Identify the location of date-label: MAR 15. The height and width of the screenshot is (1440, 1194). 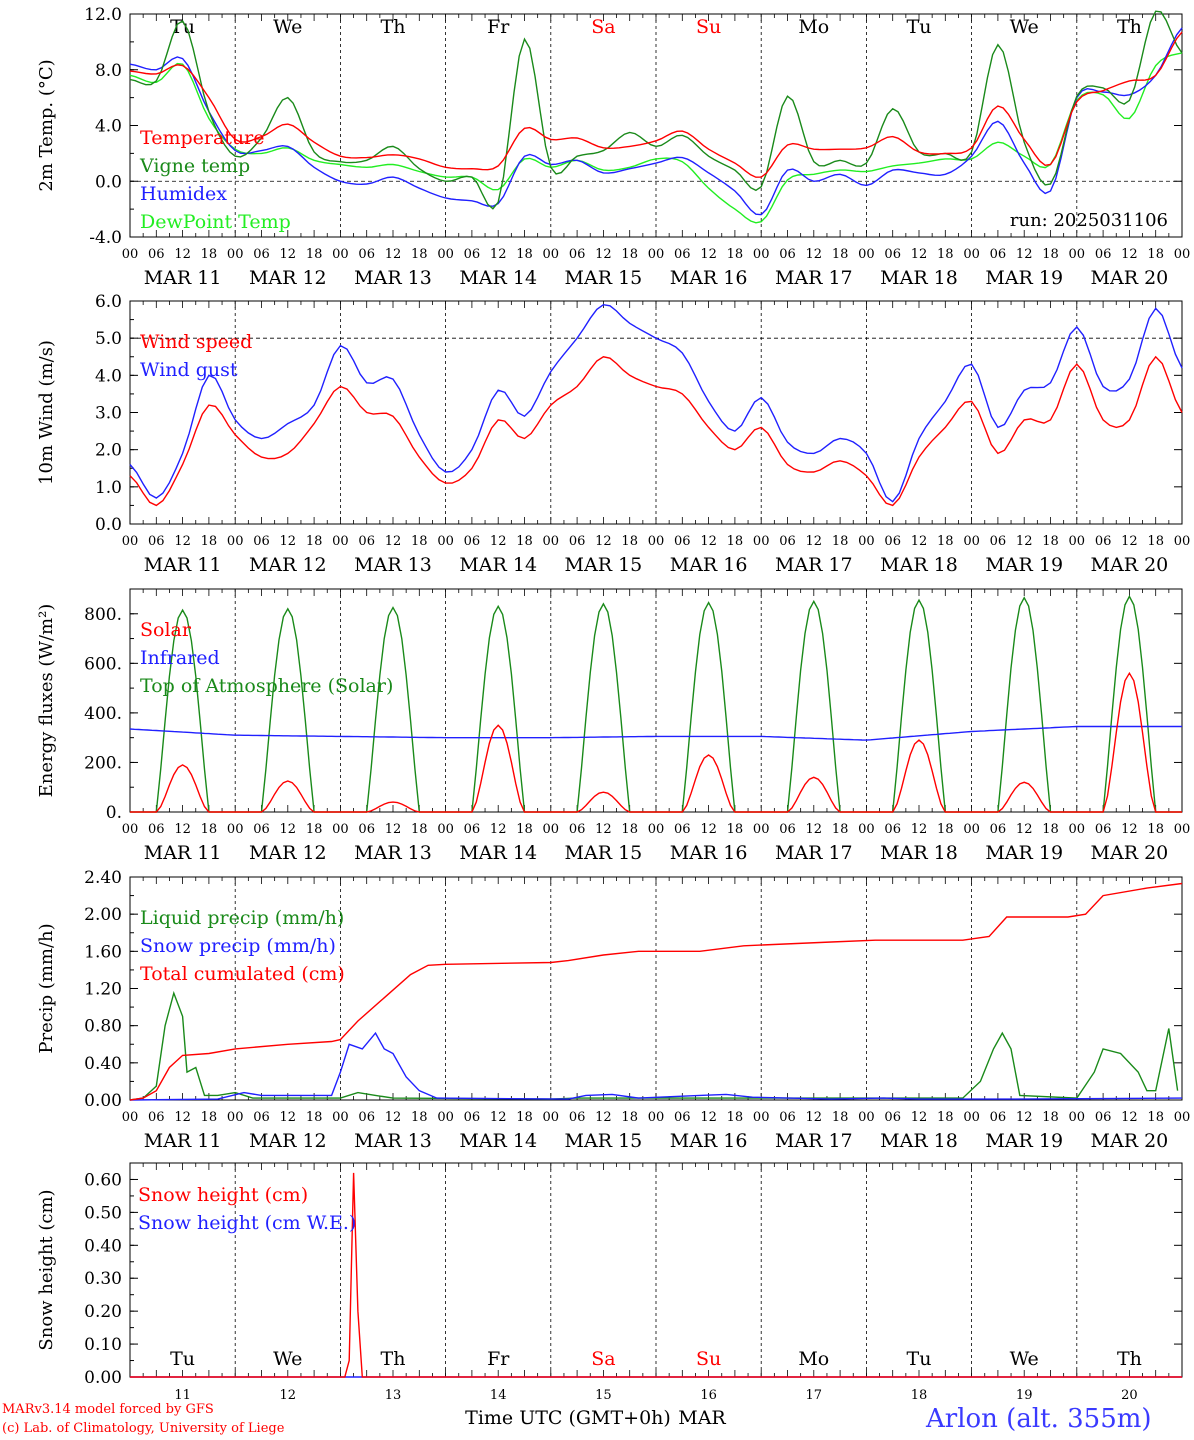
(604, 278).